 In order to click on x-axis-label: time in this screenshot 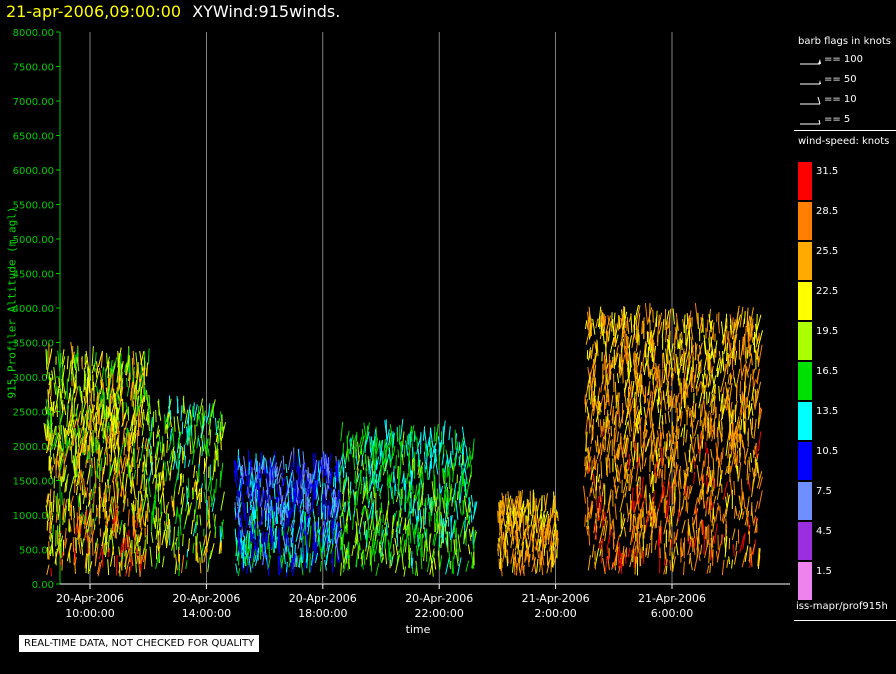, I will do `click(418, 629)`.